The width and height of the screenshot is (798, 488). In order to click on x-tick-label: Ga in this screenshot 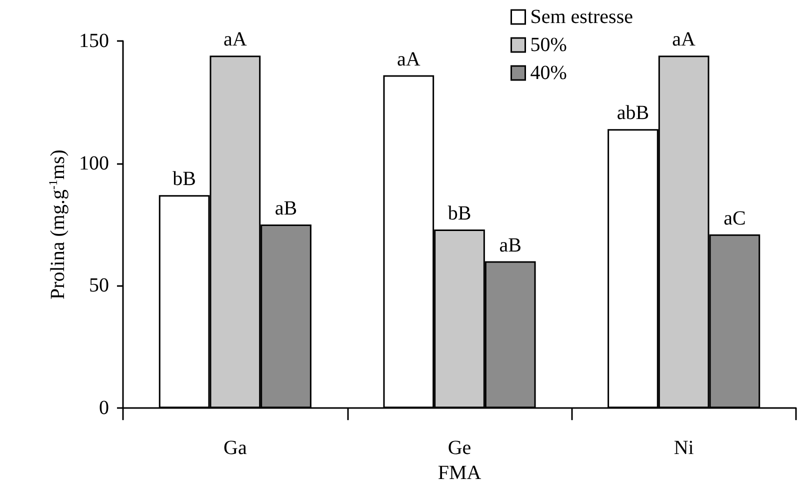, I will do `click(235, 448)`.